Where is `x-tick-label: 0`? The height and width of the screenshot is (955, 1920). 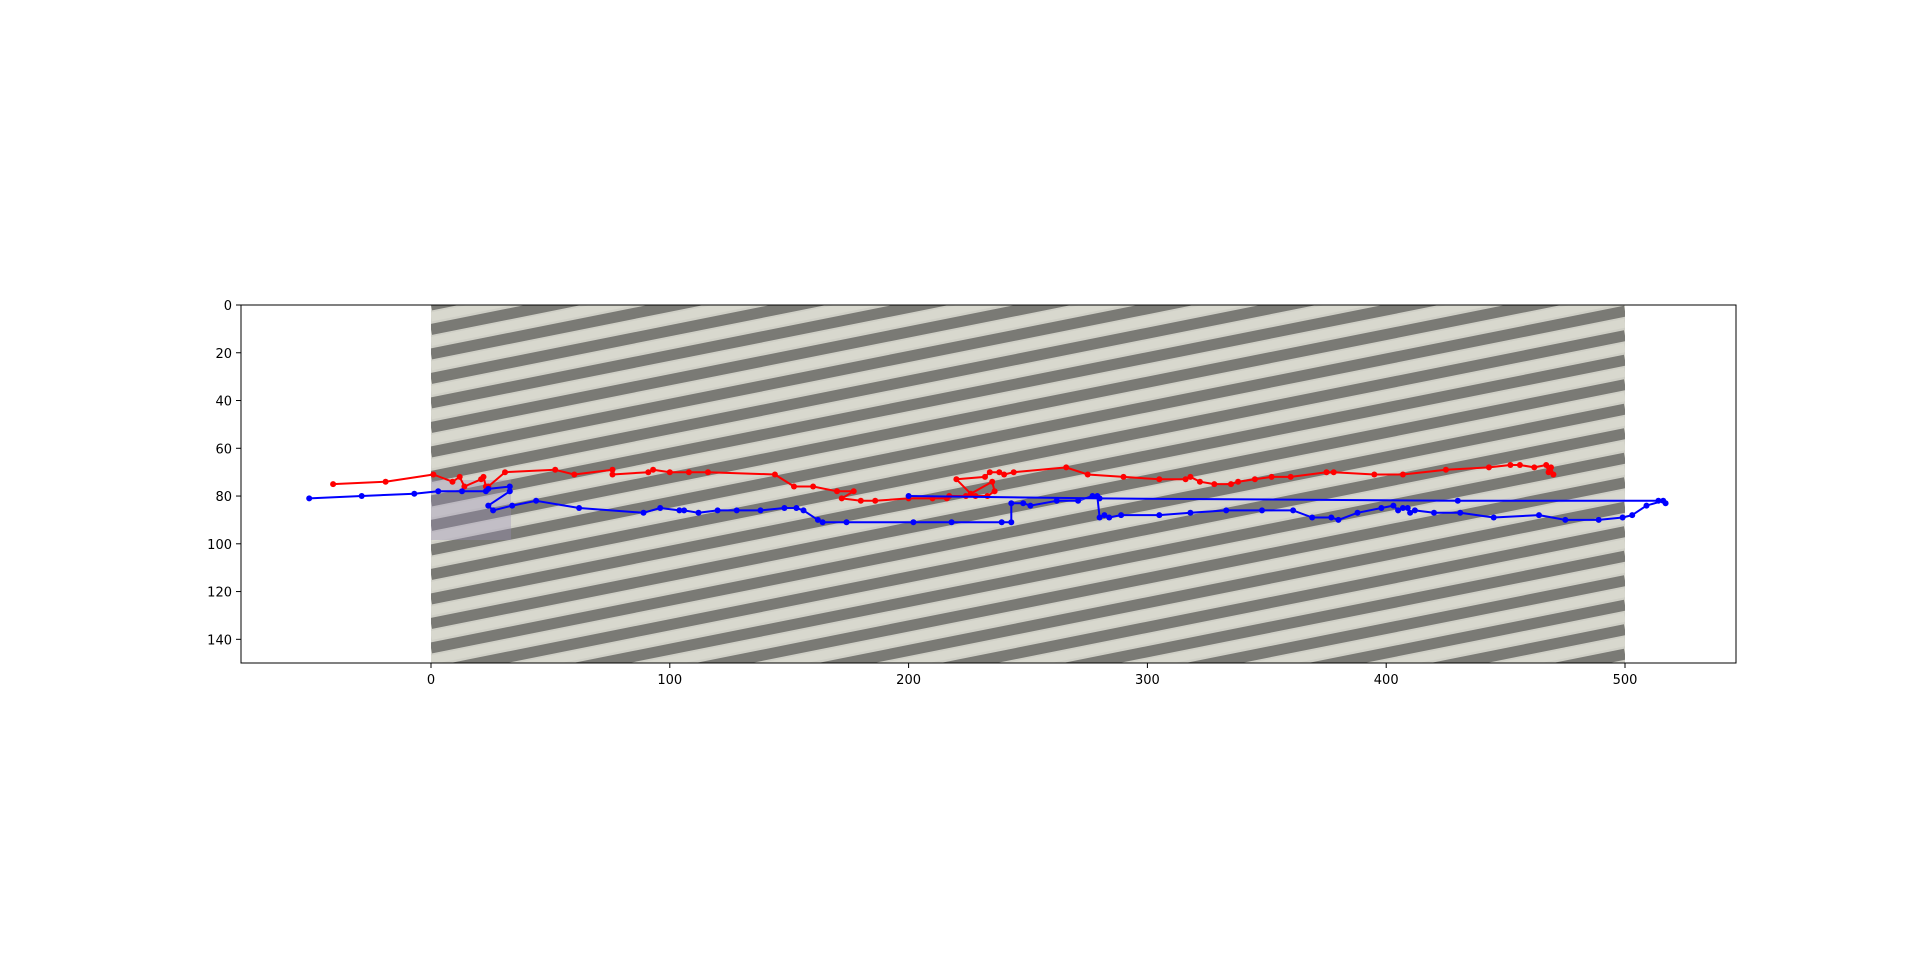
x-tick-label: 0 is located at coordinates (431, 680).